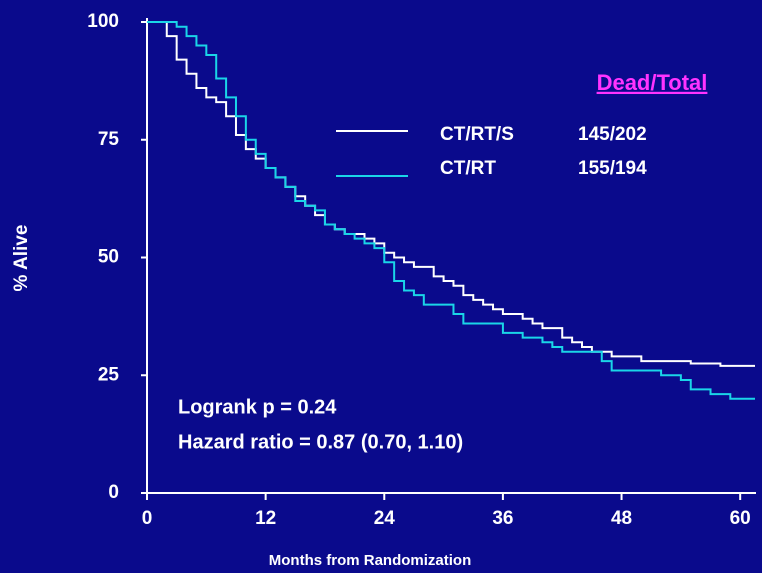  Describe the element at coordinates (113, 492) in the screenshot. I see `y-tick-label: 0` at that location.